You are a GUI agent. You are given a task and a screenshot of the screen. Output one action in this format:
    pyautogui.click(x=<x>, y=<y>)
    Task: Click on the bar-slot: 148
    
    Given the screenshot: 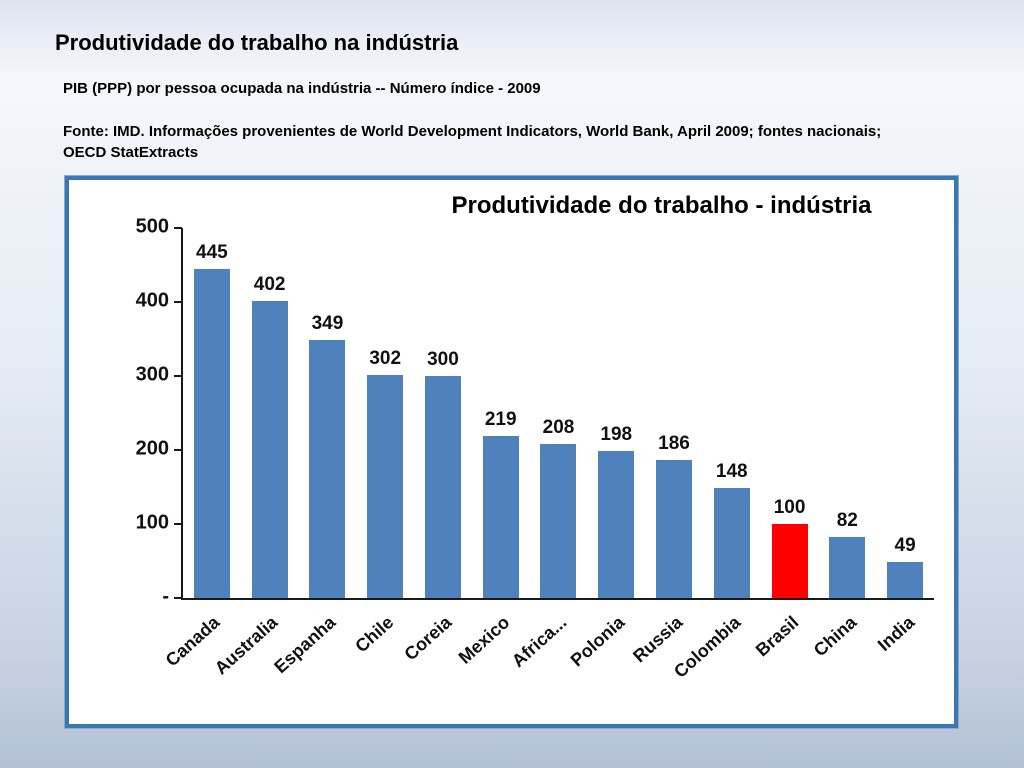 What is the action you would take?
    pyautogui.click(x=732, y=413)
    